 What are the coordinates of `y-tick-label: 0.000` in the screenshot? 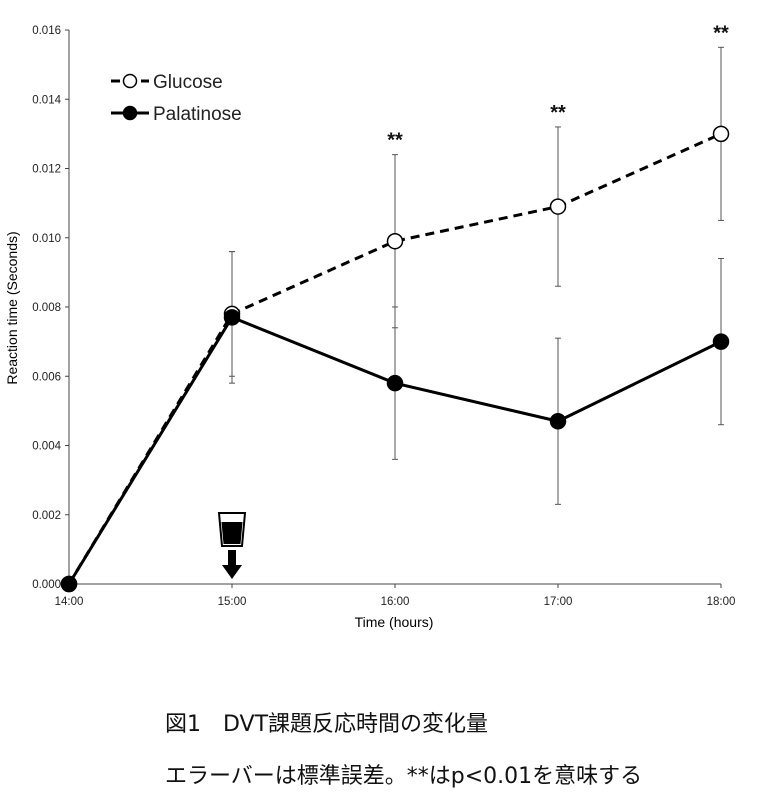 It's located at (46, 585).